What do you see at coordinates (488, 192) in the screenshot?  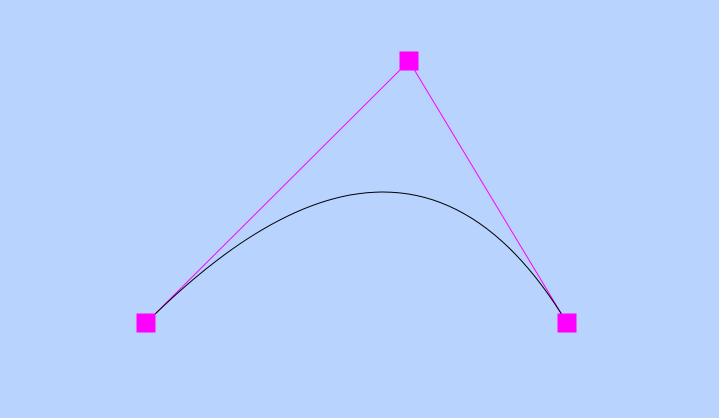 I see `control-polygon-segment-control-to-end` at bounding box center [488, 192].